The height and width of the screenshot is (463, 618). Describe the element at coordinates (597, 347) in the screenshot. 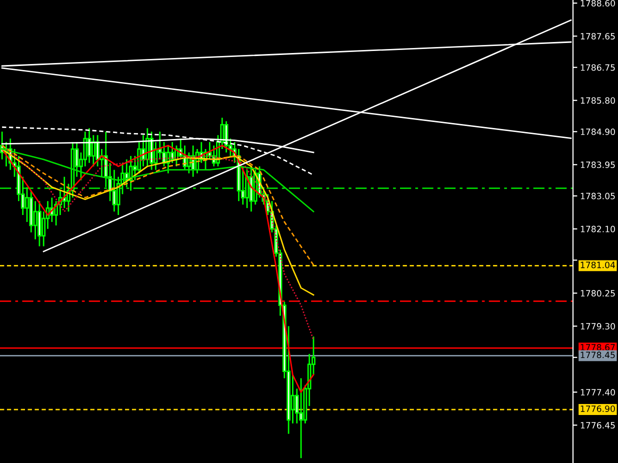

I see `ref-line-label: 1778.67` at that location.